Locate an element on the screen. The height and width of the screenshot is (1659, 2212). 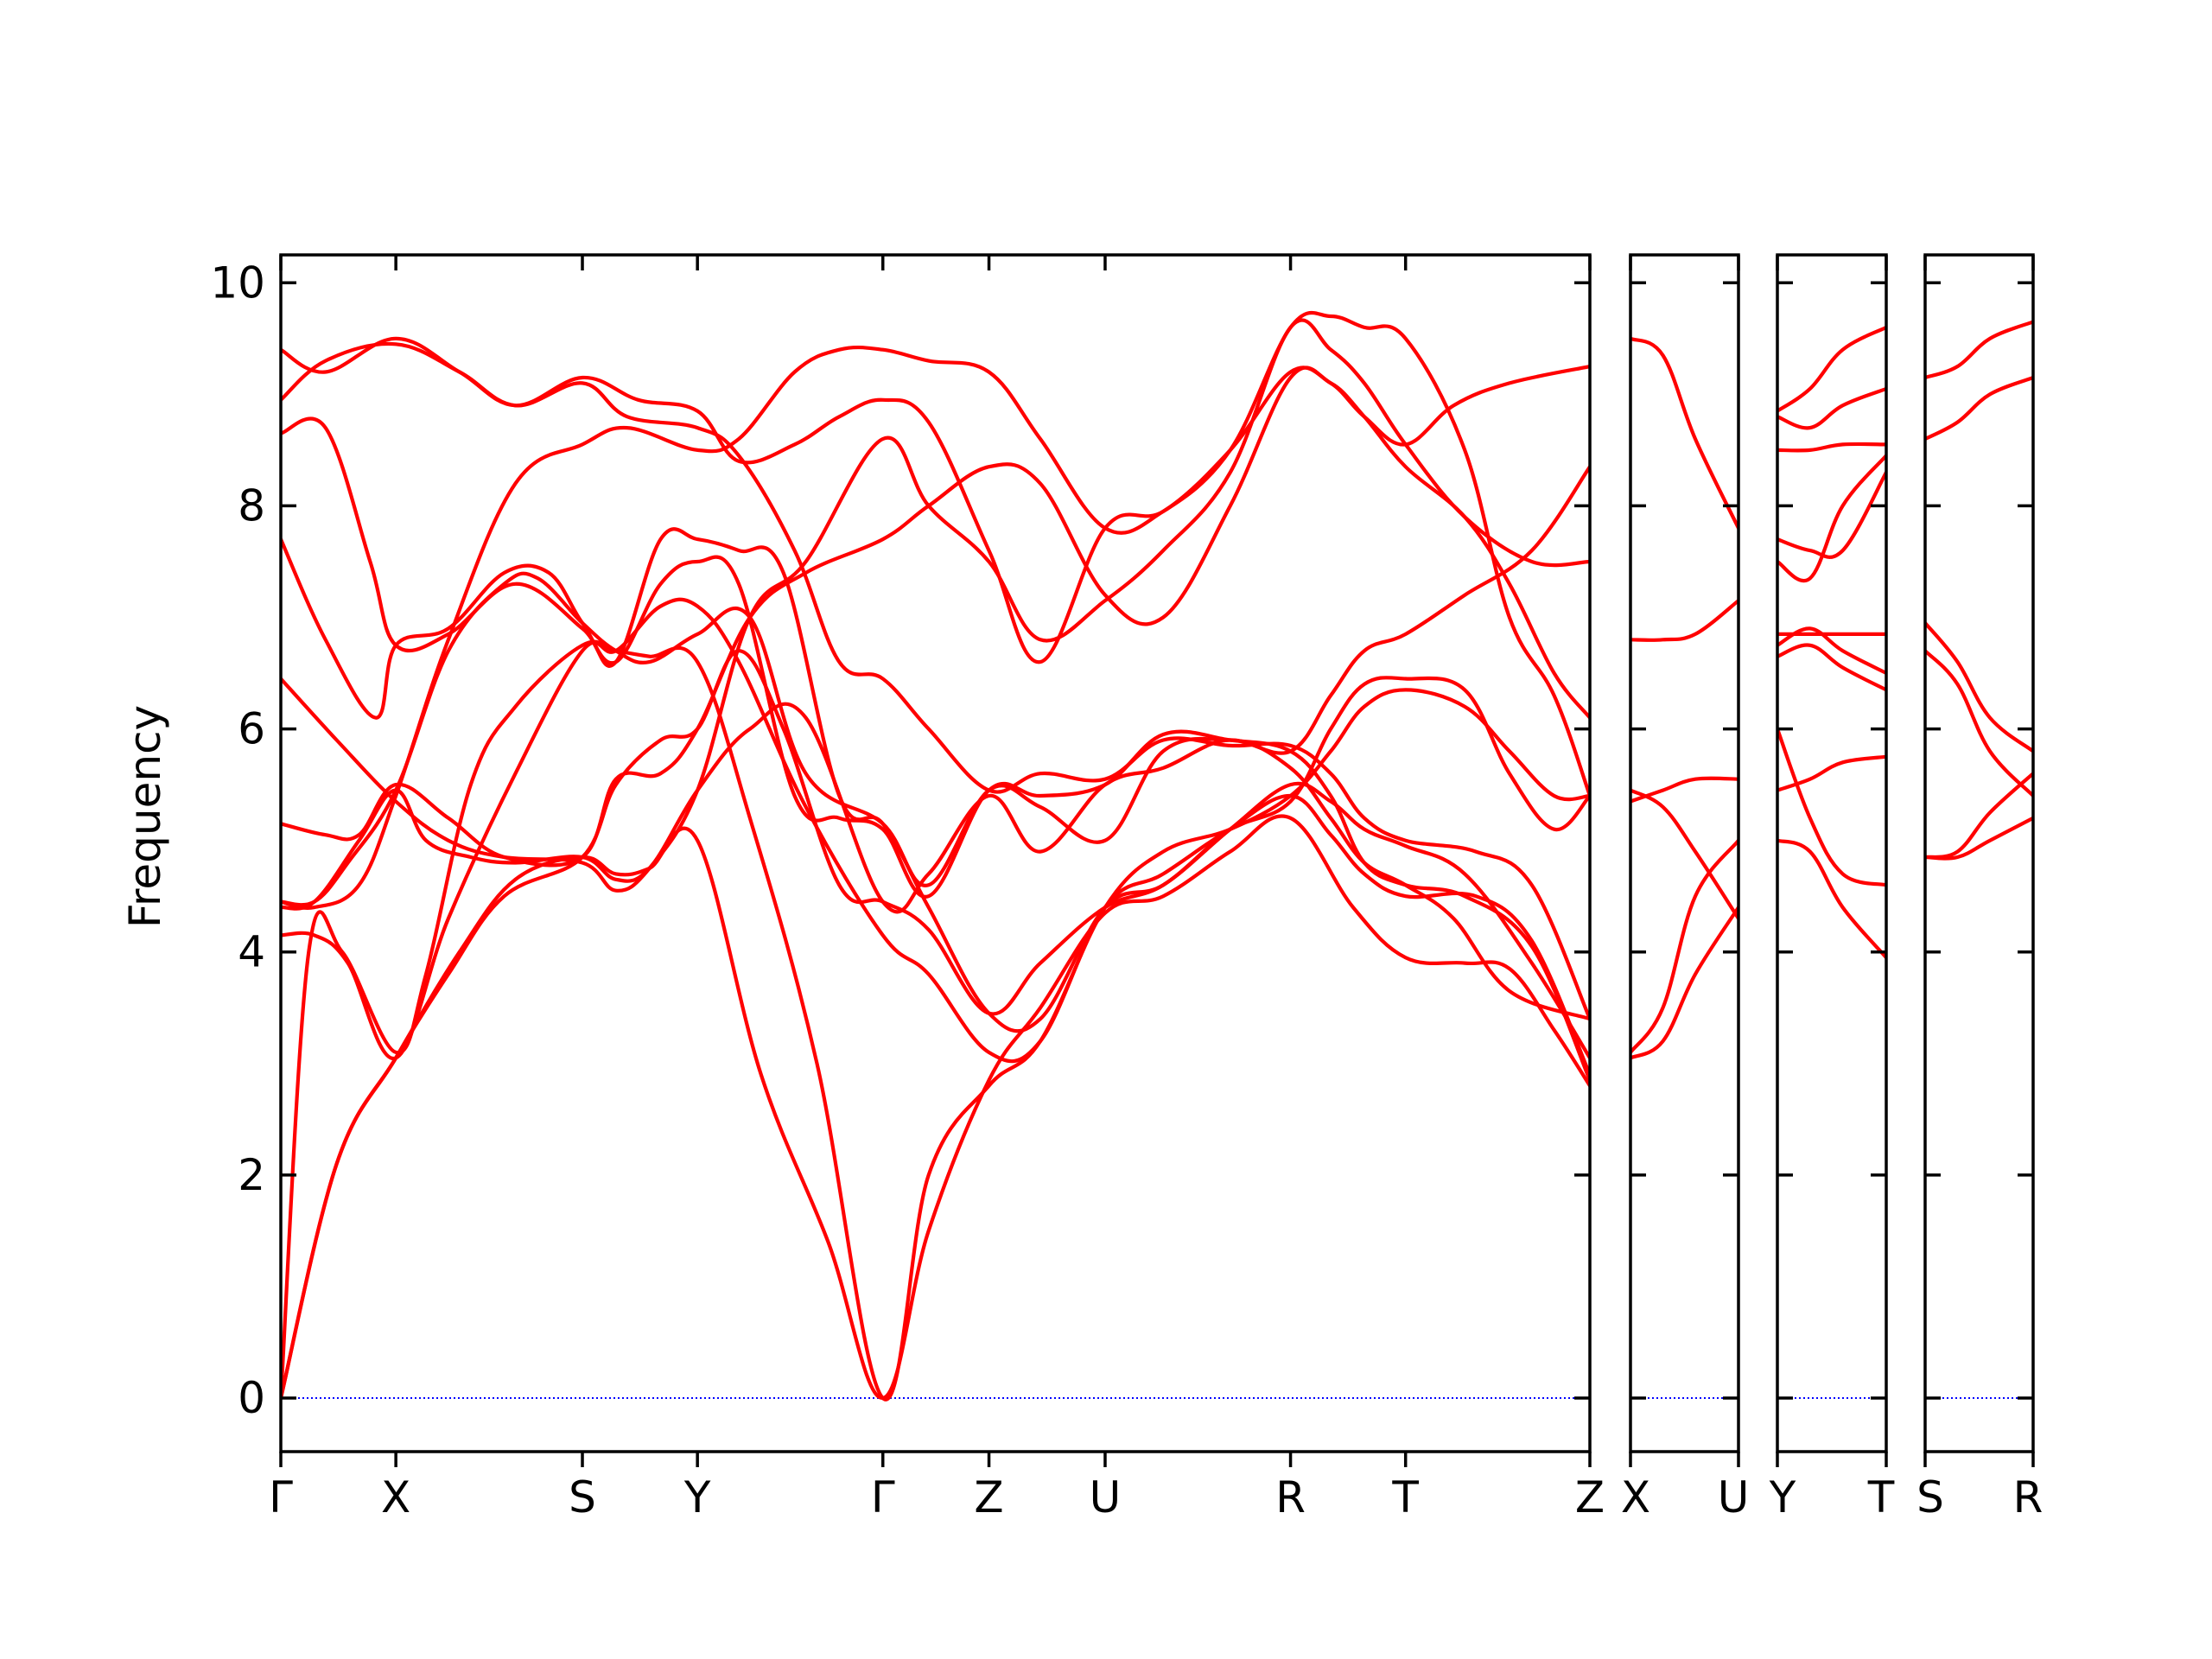
y-tick-label: 6 is located at coordinates (251, 729).